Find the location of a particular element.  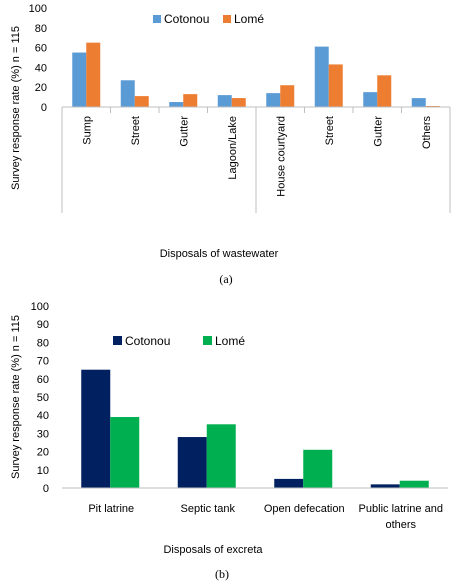

y-tick-label: 50 is located at coordinates (43, 398).